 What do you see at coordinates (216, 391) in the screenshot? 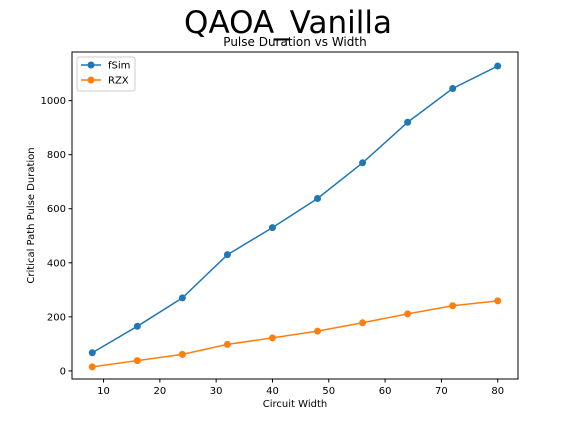
I see `x-tick-label: 30` at bounding box center [216, 391].